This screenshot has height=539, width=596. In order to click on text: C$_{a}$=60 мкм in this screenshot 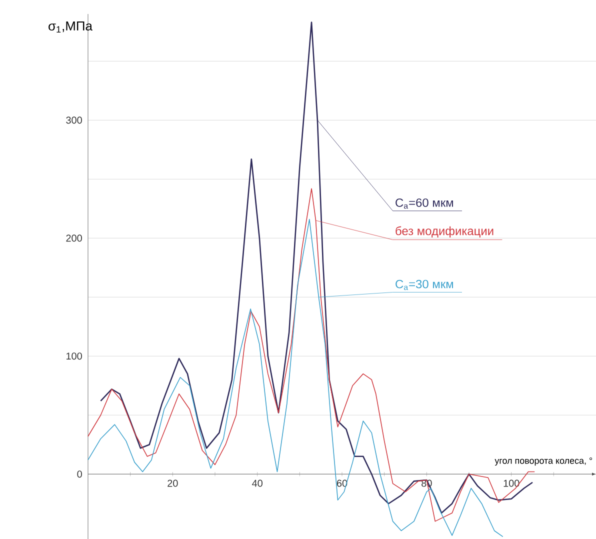, I will do `click(425, 203)`.